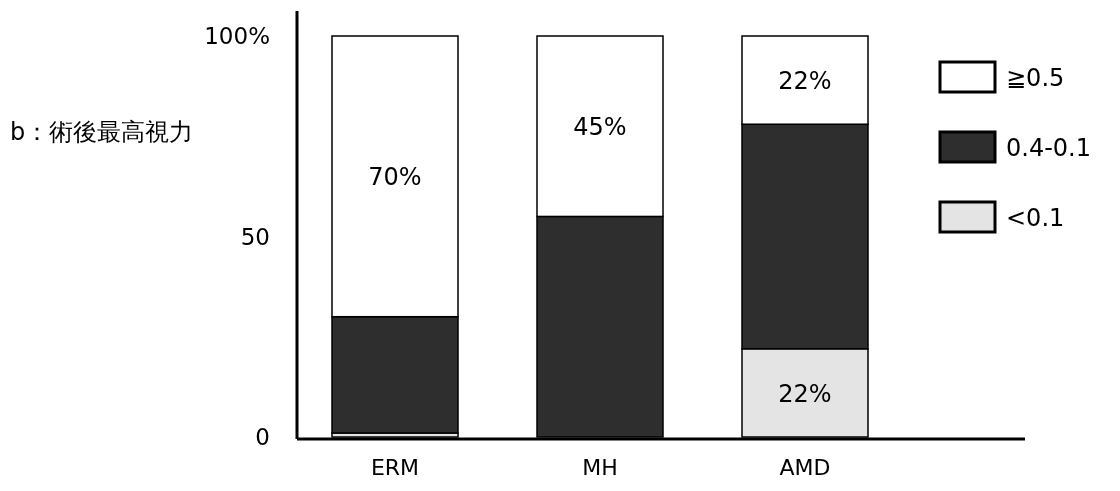 This screenshot has width=1120, height=491. I want to click on x-tick-label: MH, so click(600, 467).